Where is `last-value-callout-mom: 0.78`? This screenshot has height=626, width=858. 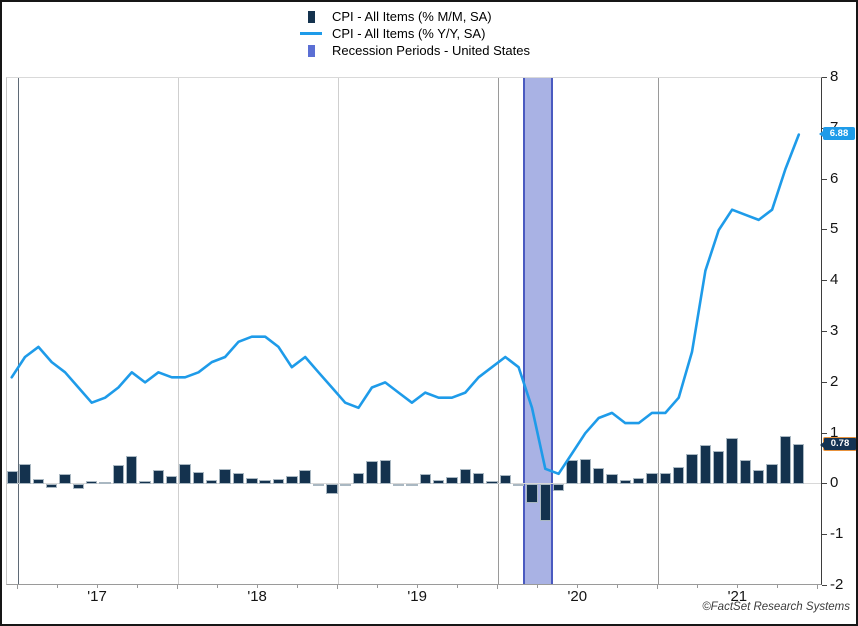 last-value-callout-mom: 0.78 is located at coordinates (838, 444).